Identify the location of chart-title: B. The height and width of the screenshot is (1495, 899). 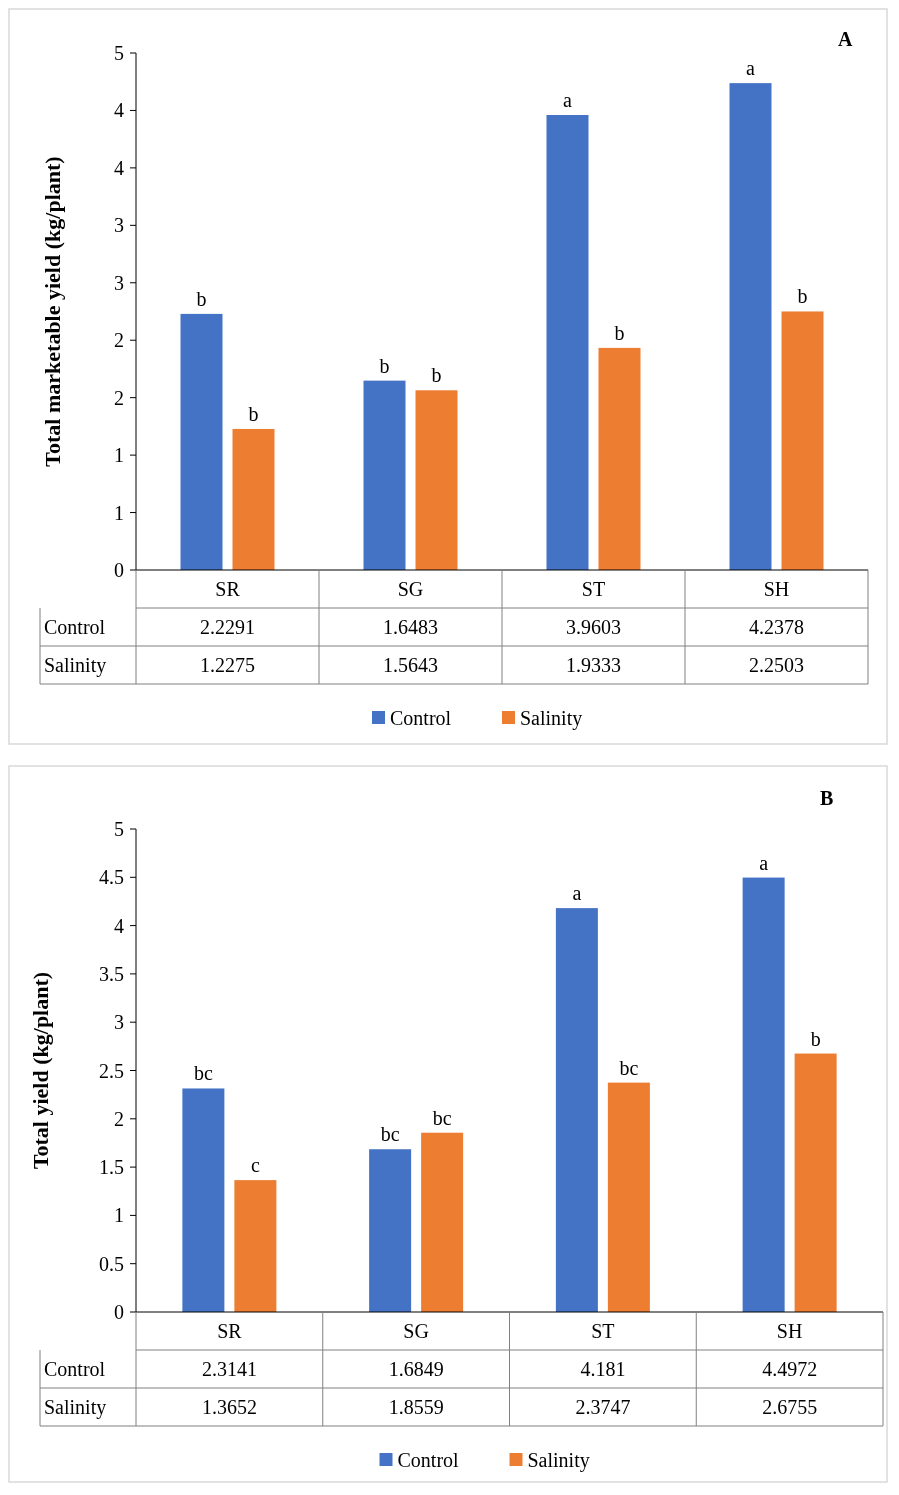
(827, 798).